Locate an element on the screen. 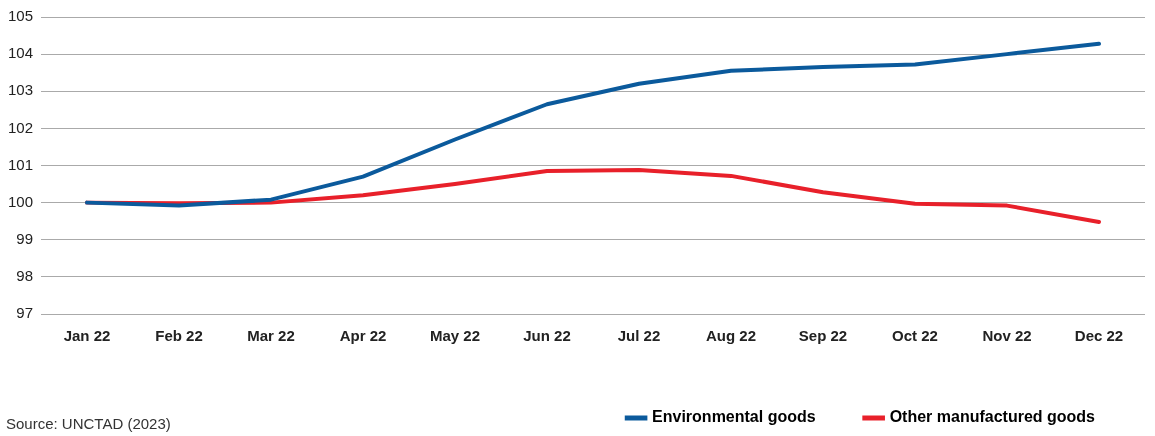 The height and width of the screenshot is (436, 1155). x-tick-label: Aug 22 is located at coordinates (731, 336).